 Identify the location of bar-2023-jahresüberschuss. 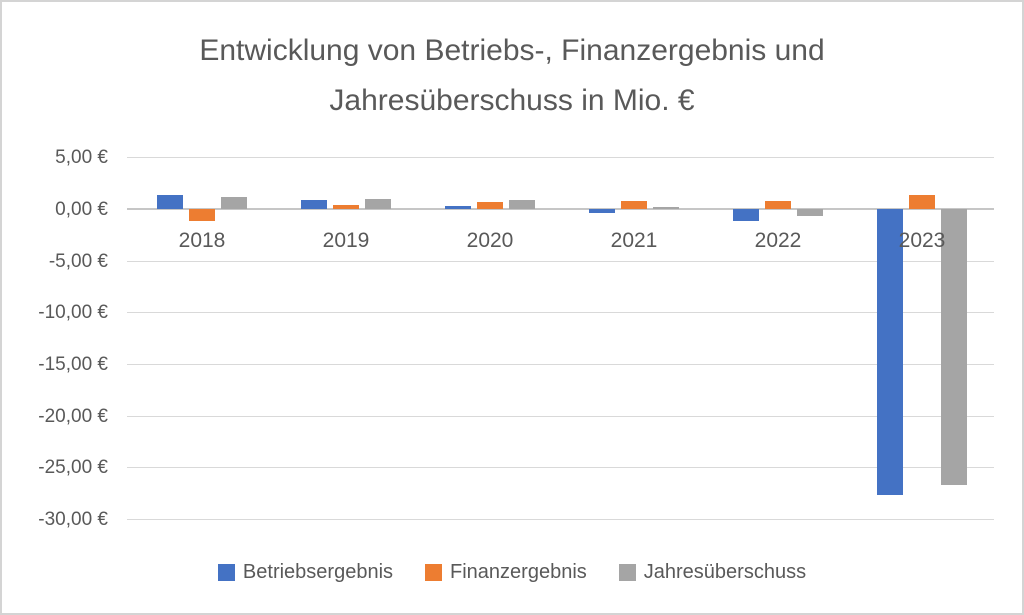
(954, 347).